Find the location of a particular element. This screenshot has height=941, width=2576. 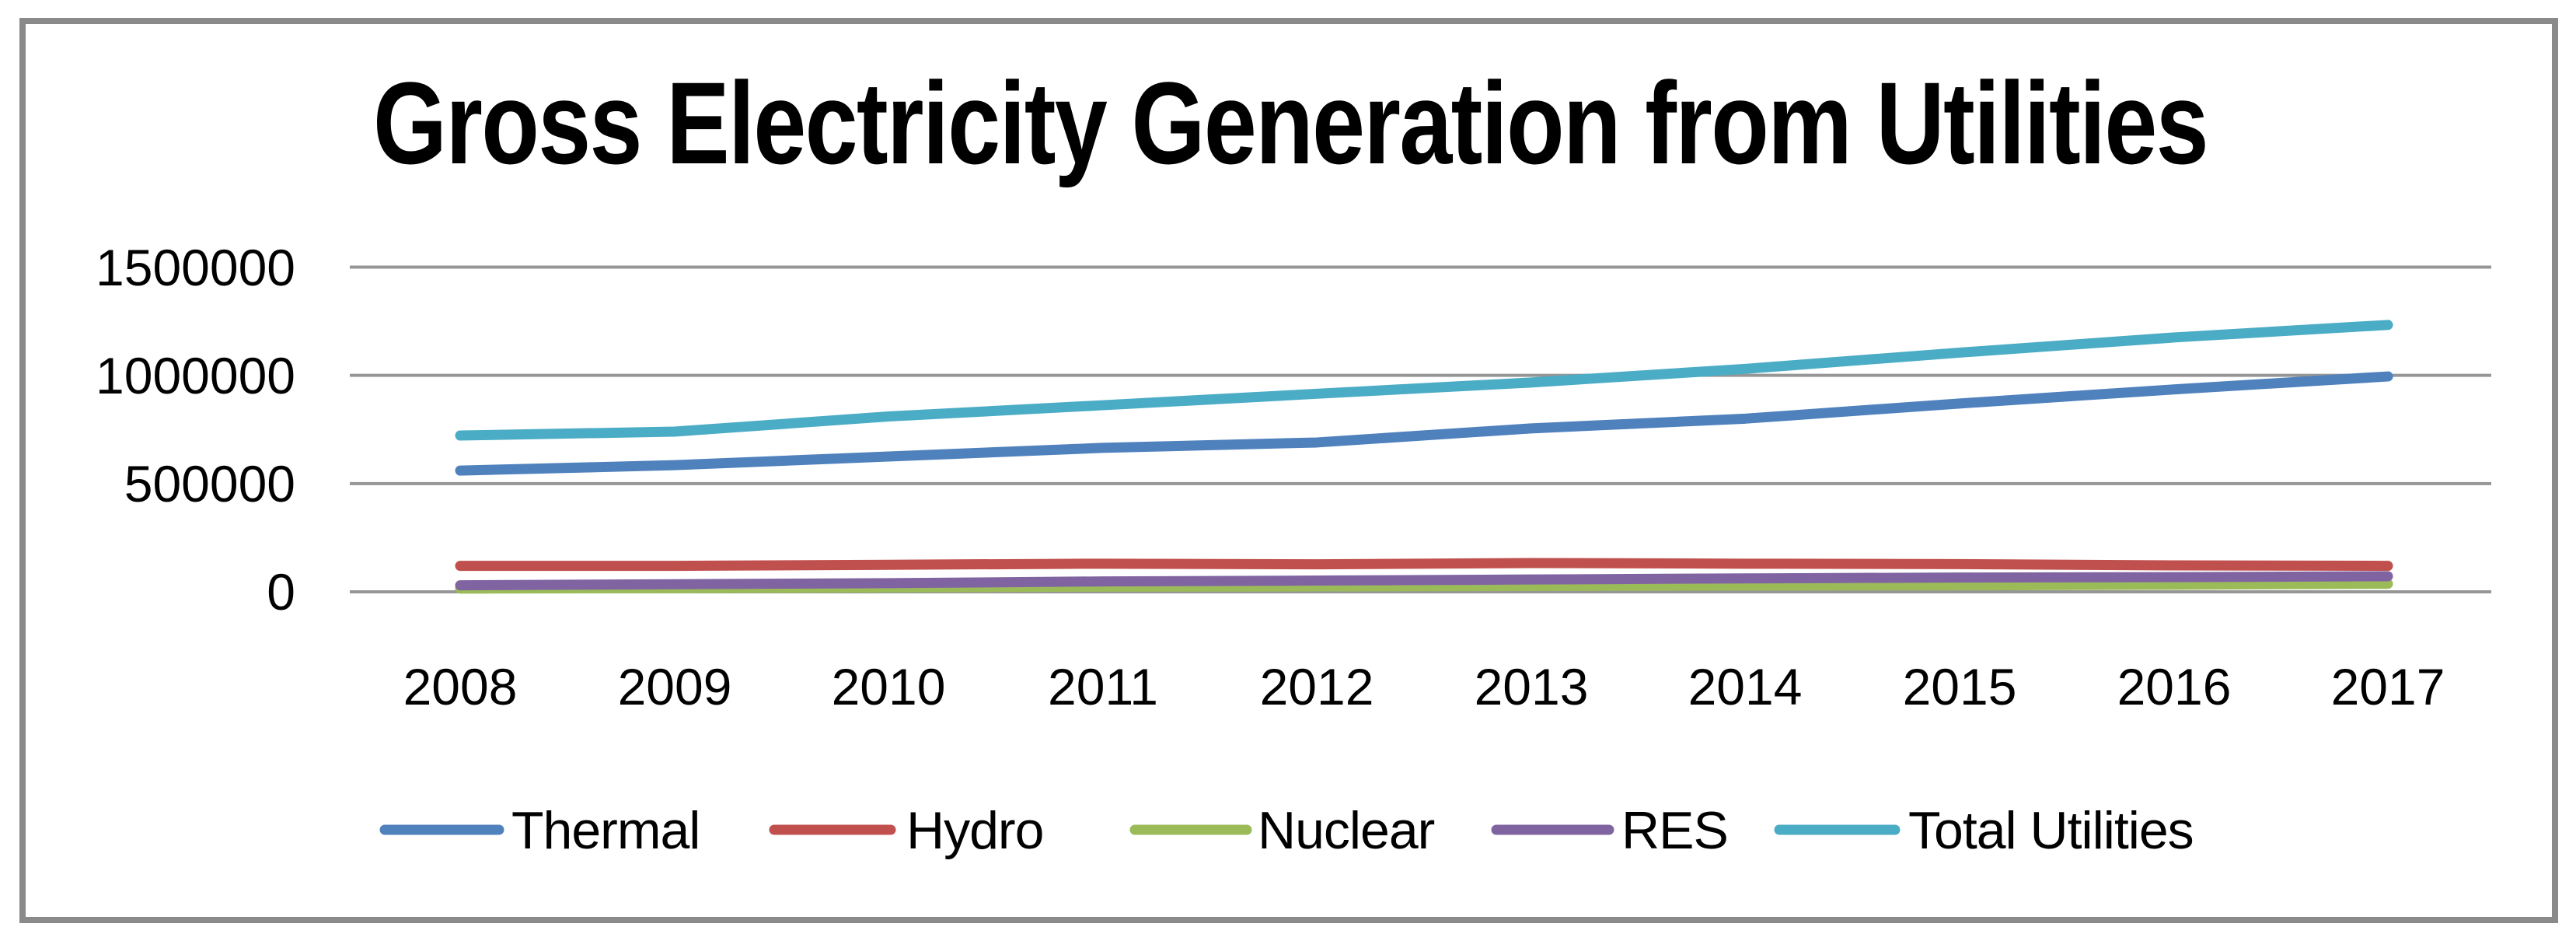

x-tick-2013: 2013 is located at coordinates (1532, 687).